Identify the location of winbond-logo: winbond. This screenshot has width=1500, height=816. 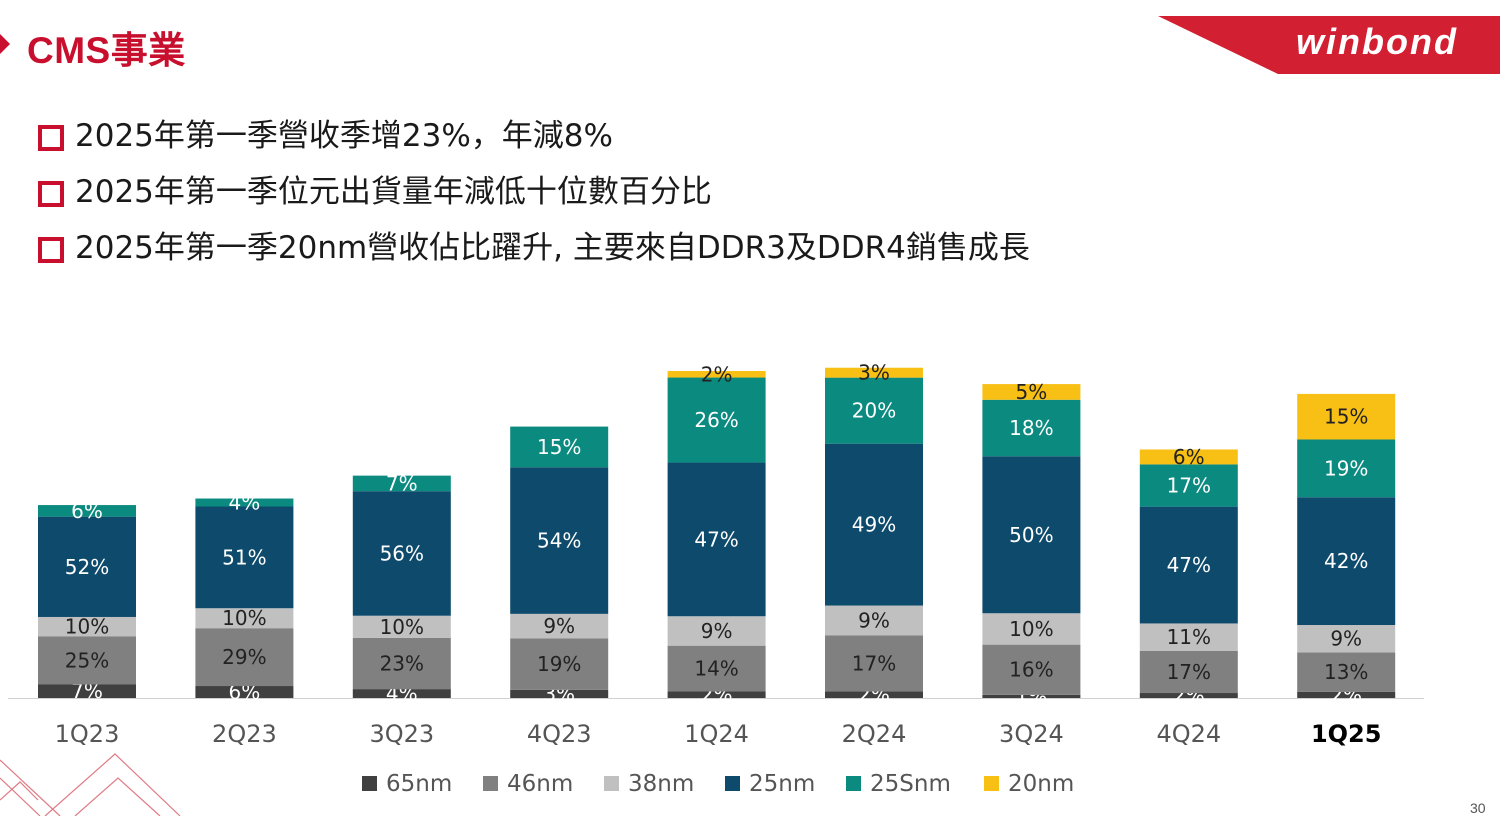
(1329, 45).